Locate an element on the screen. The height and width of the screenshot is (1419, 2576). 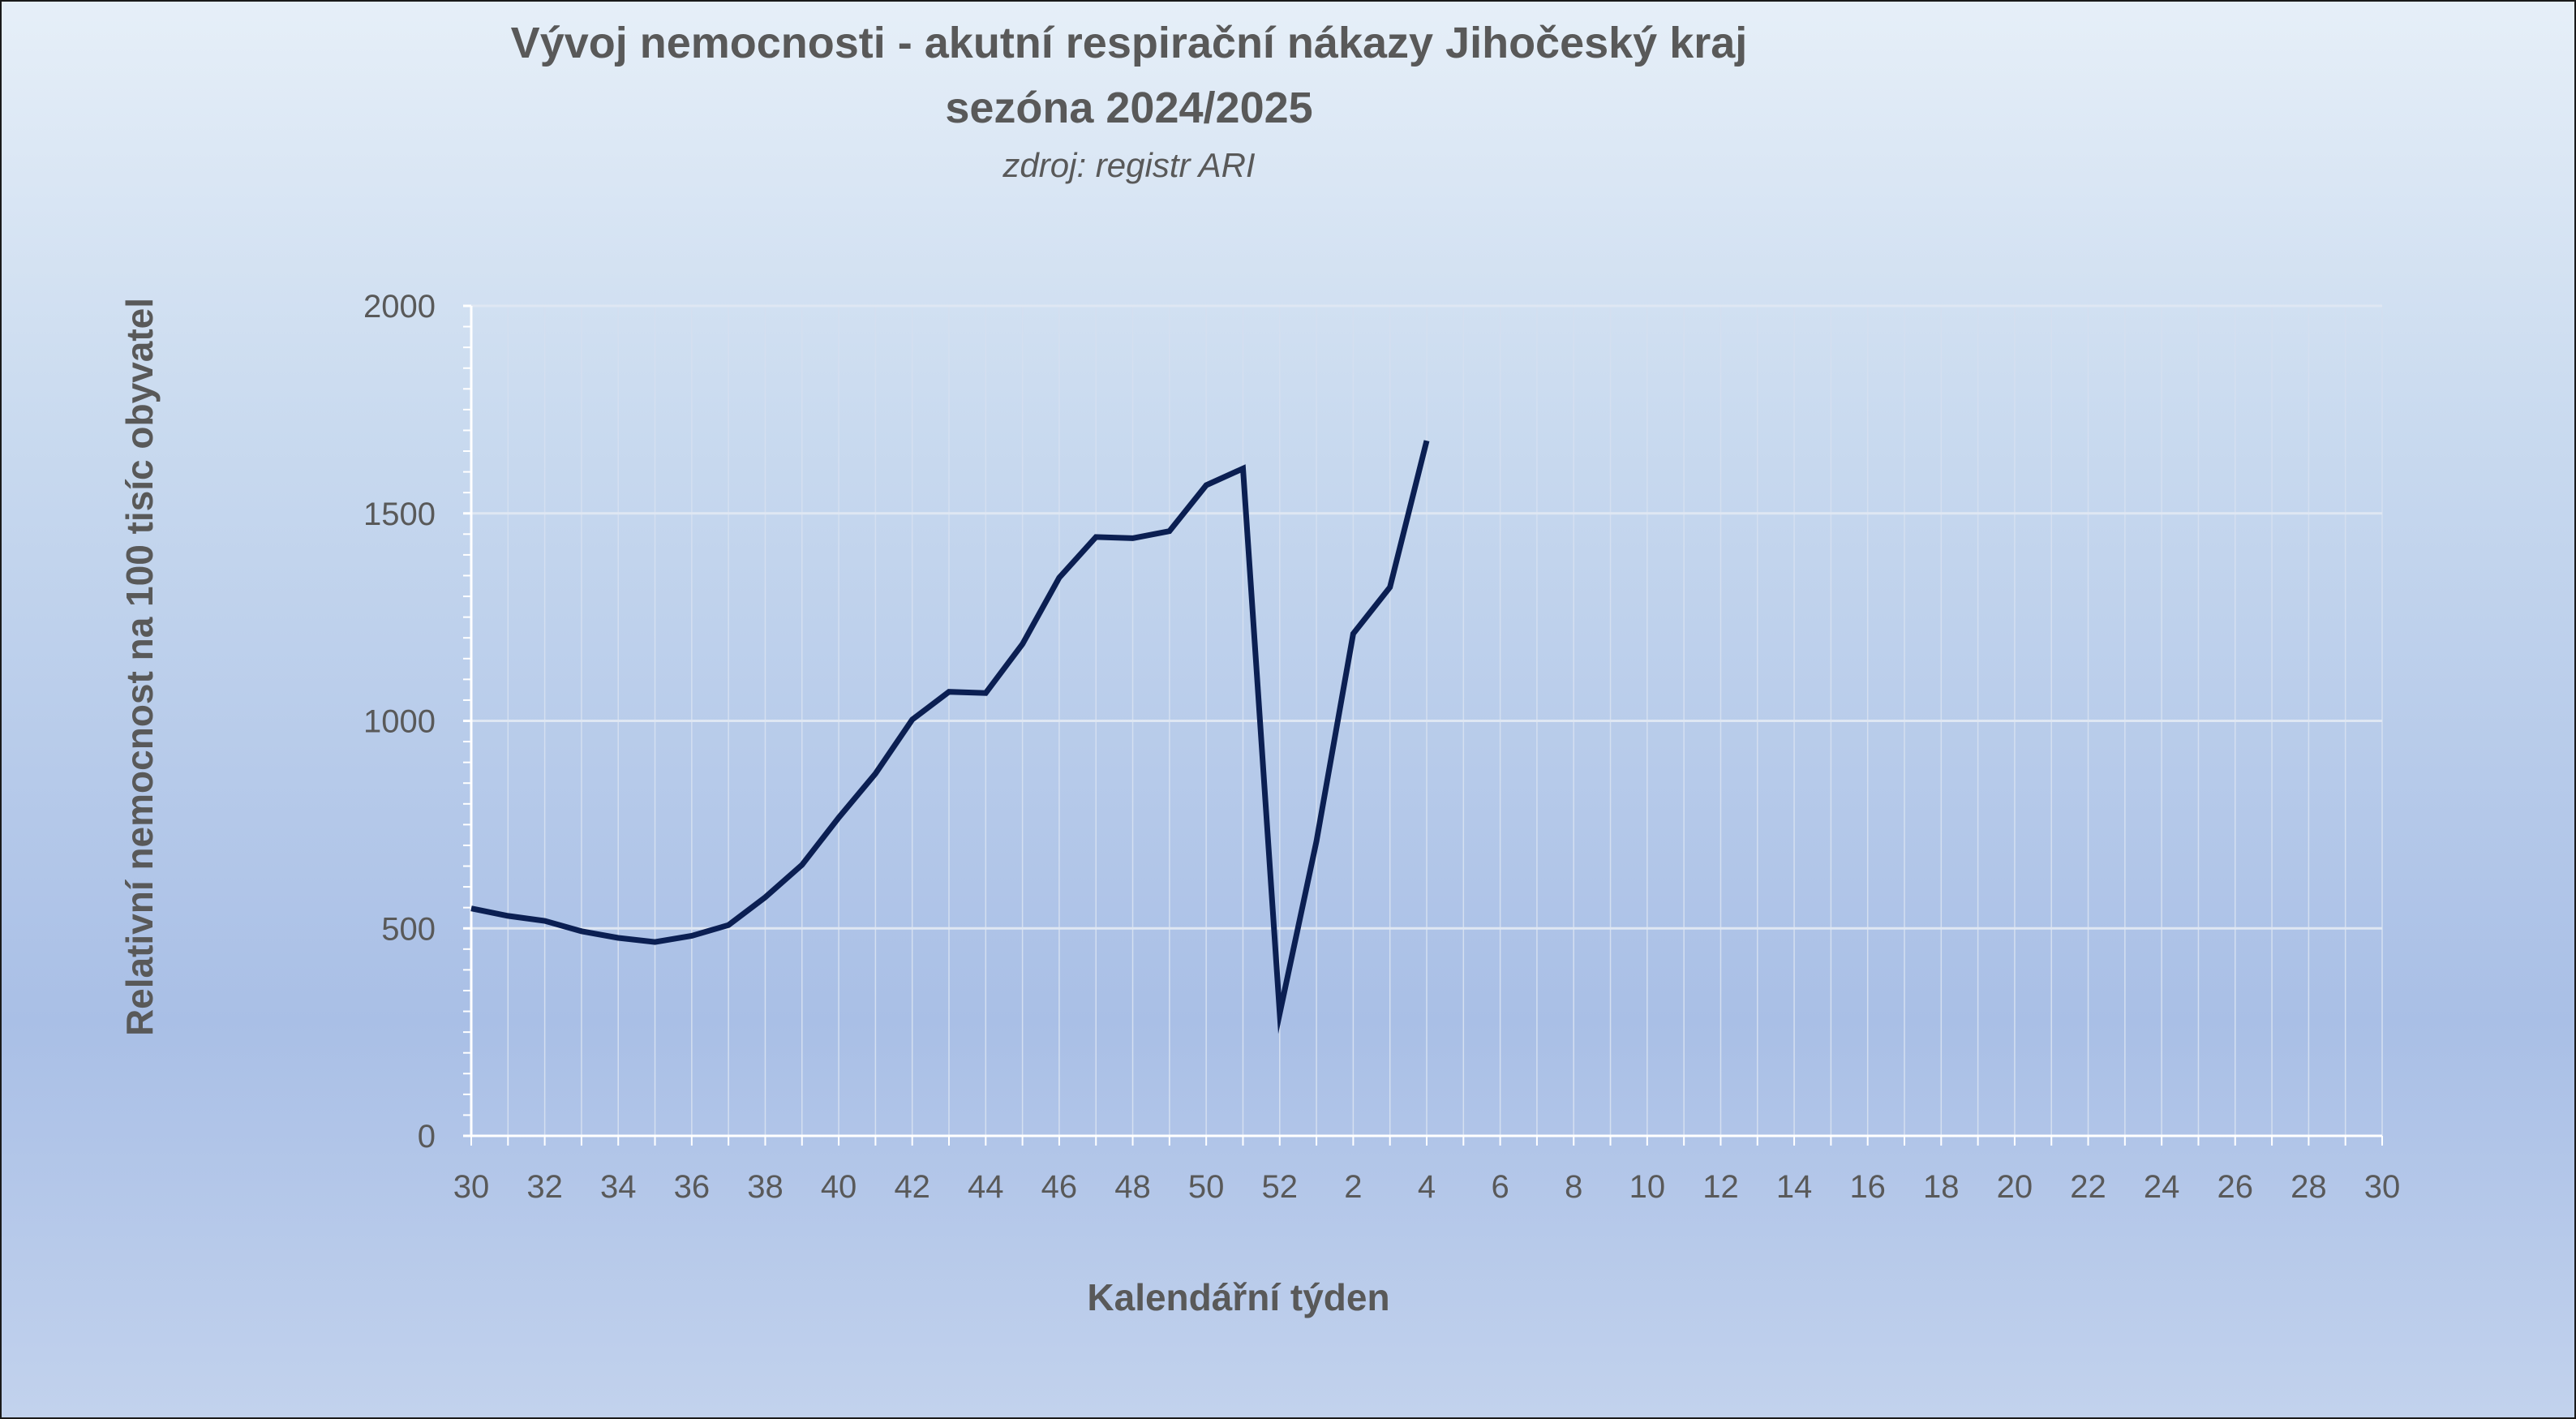
x-axis-label: Kalendářní týden is located at coordinates (1238, 1297).